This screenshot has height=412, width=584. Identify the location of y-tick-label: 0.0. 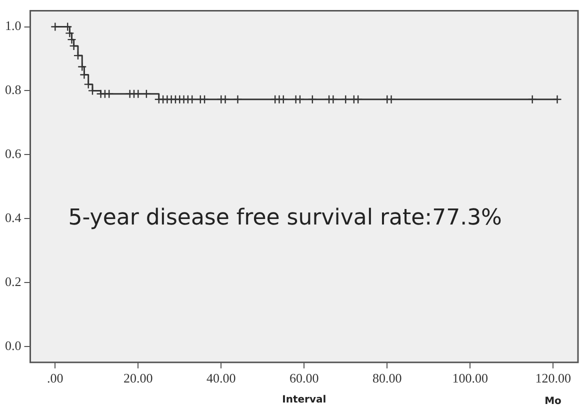
(13, 345).